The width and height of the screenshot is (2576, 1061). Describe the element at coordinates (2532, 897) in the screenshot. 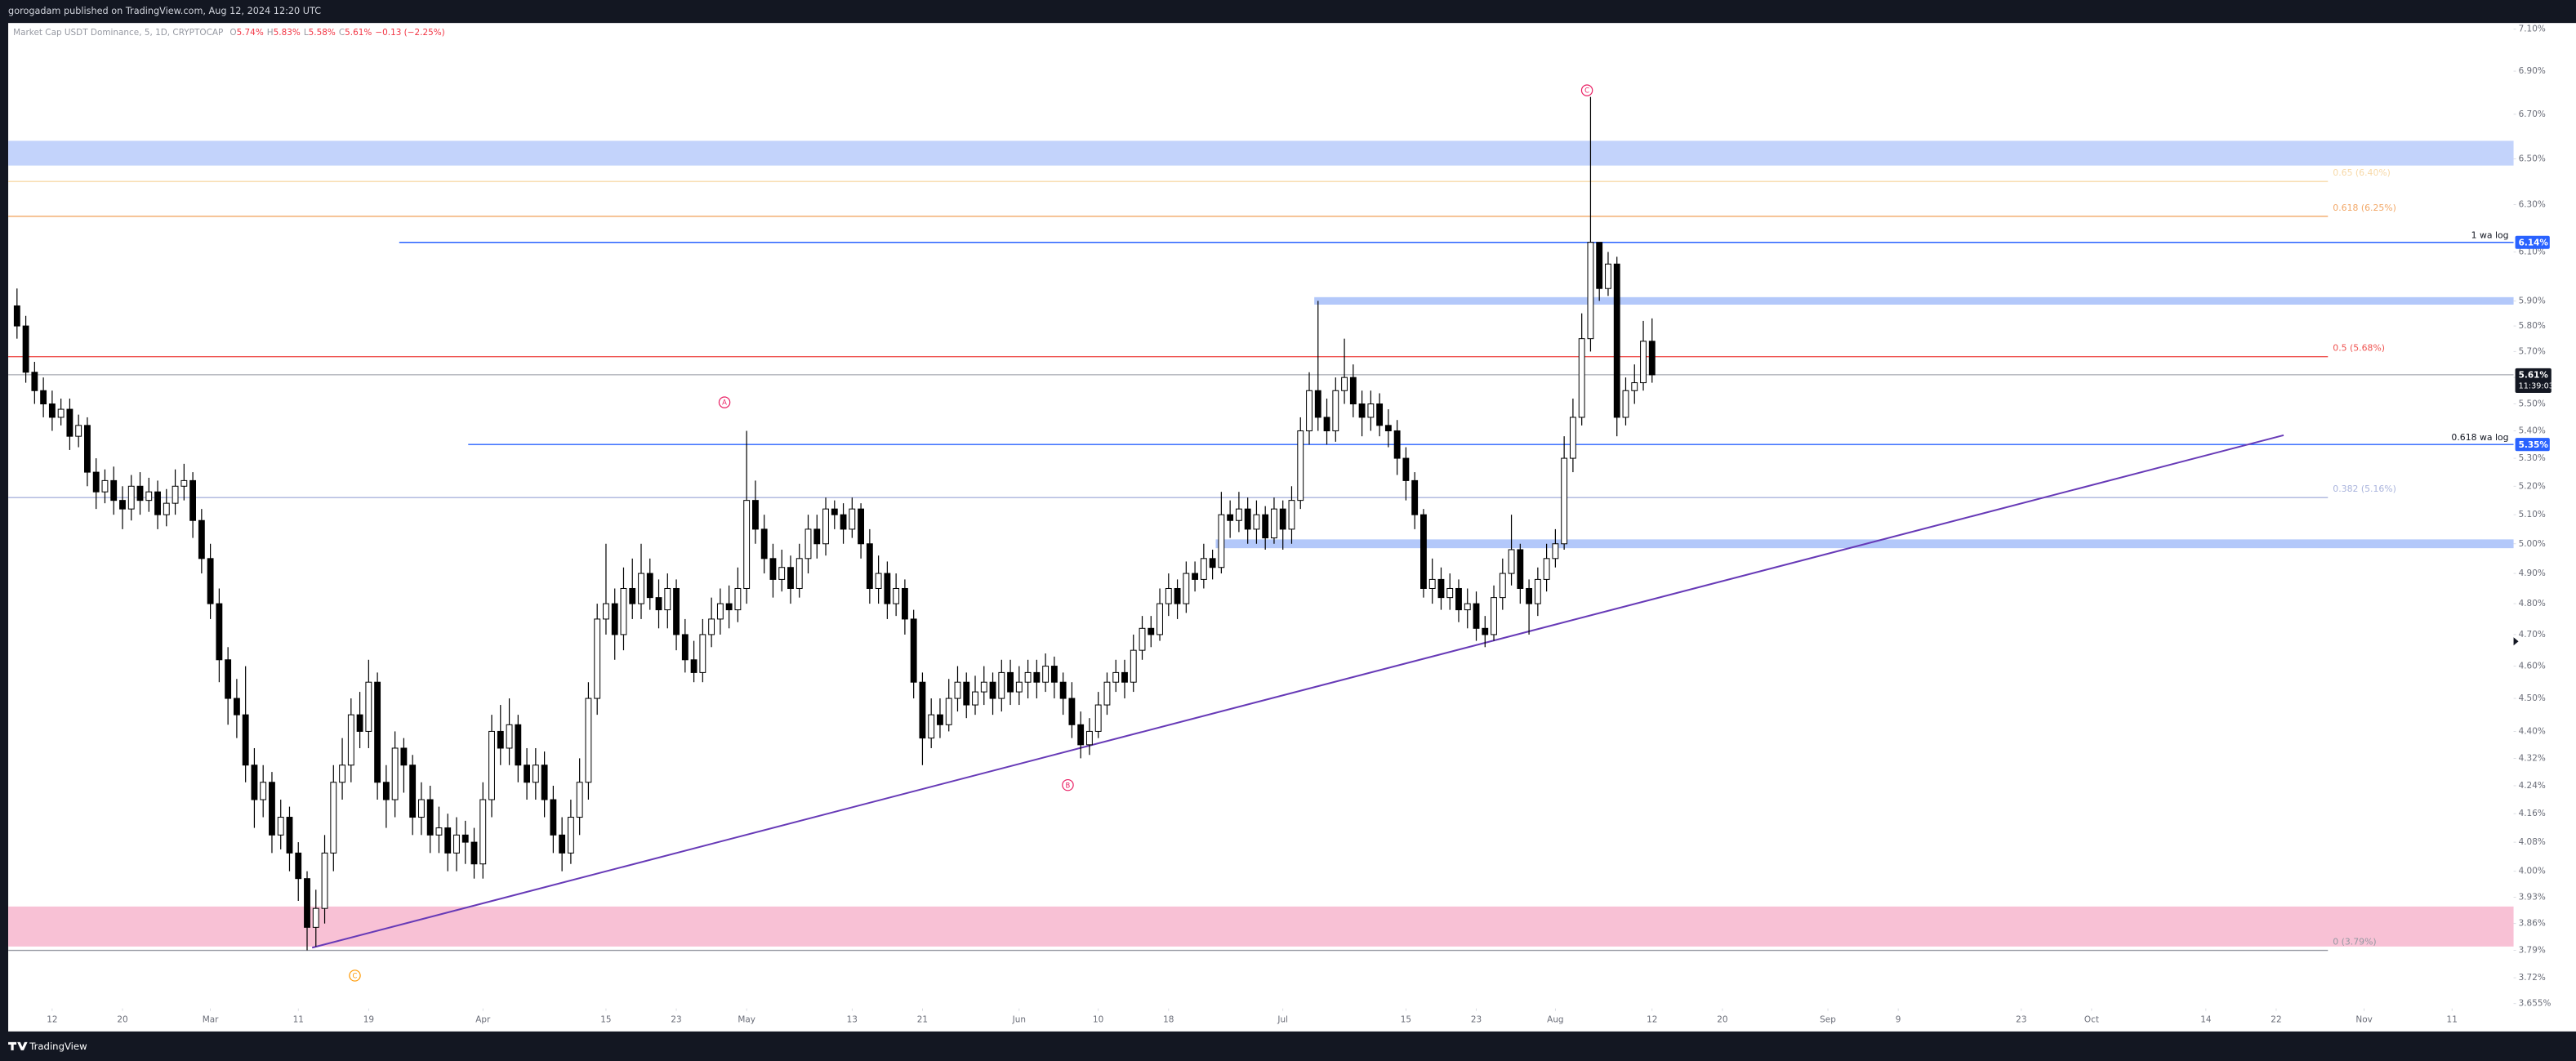

I see `y-tick-label: 3.93%` at that location.